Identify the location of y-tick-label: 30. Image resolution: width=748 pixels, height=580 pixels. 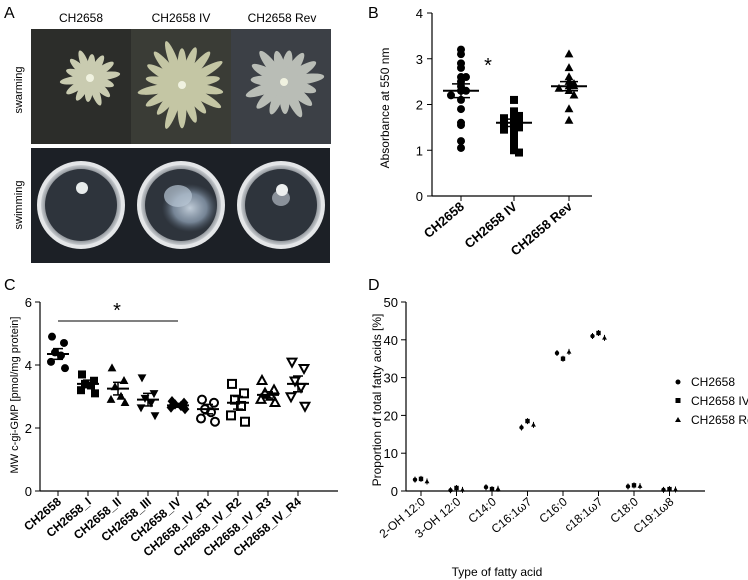
(391, 378).